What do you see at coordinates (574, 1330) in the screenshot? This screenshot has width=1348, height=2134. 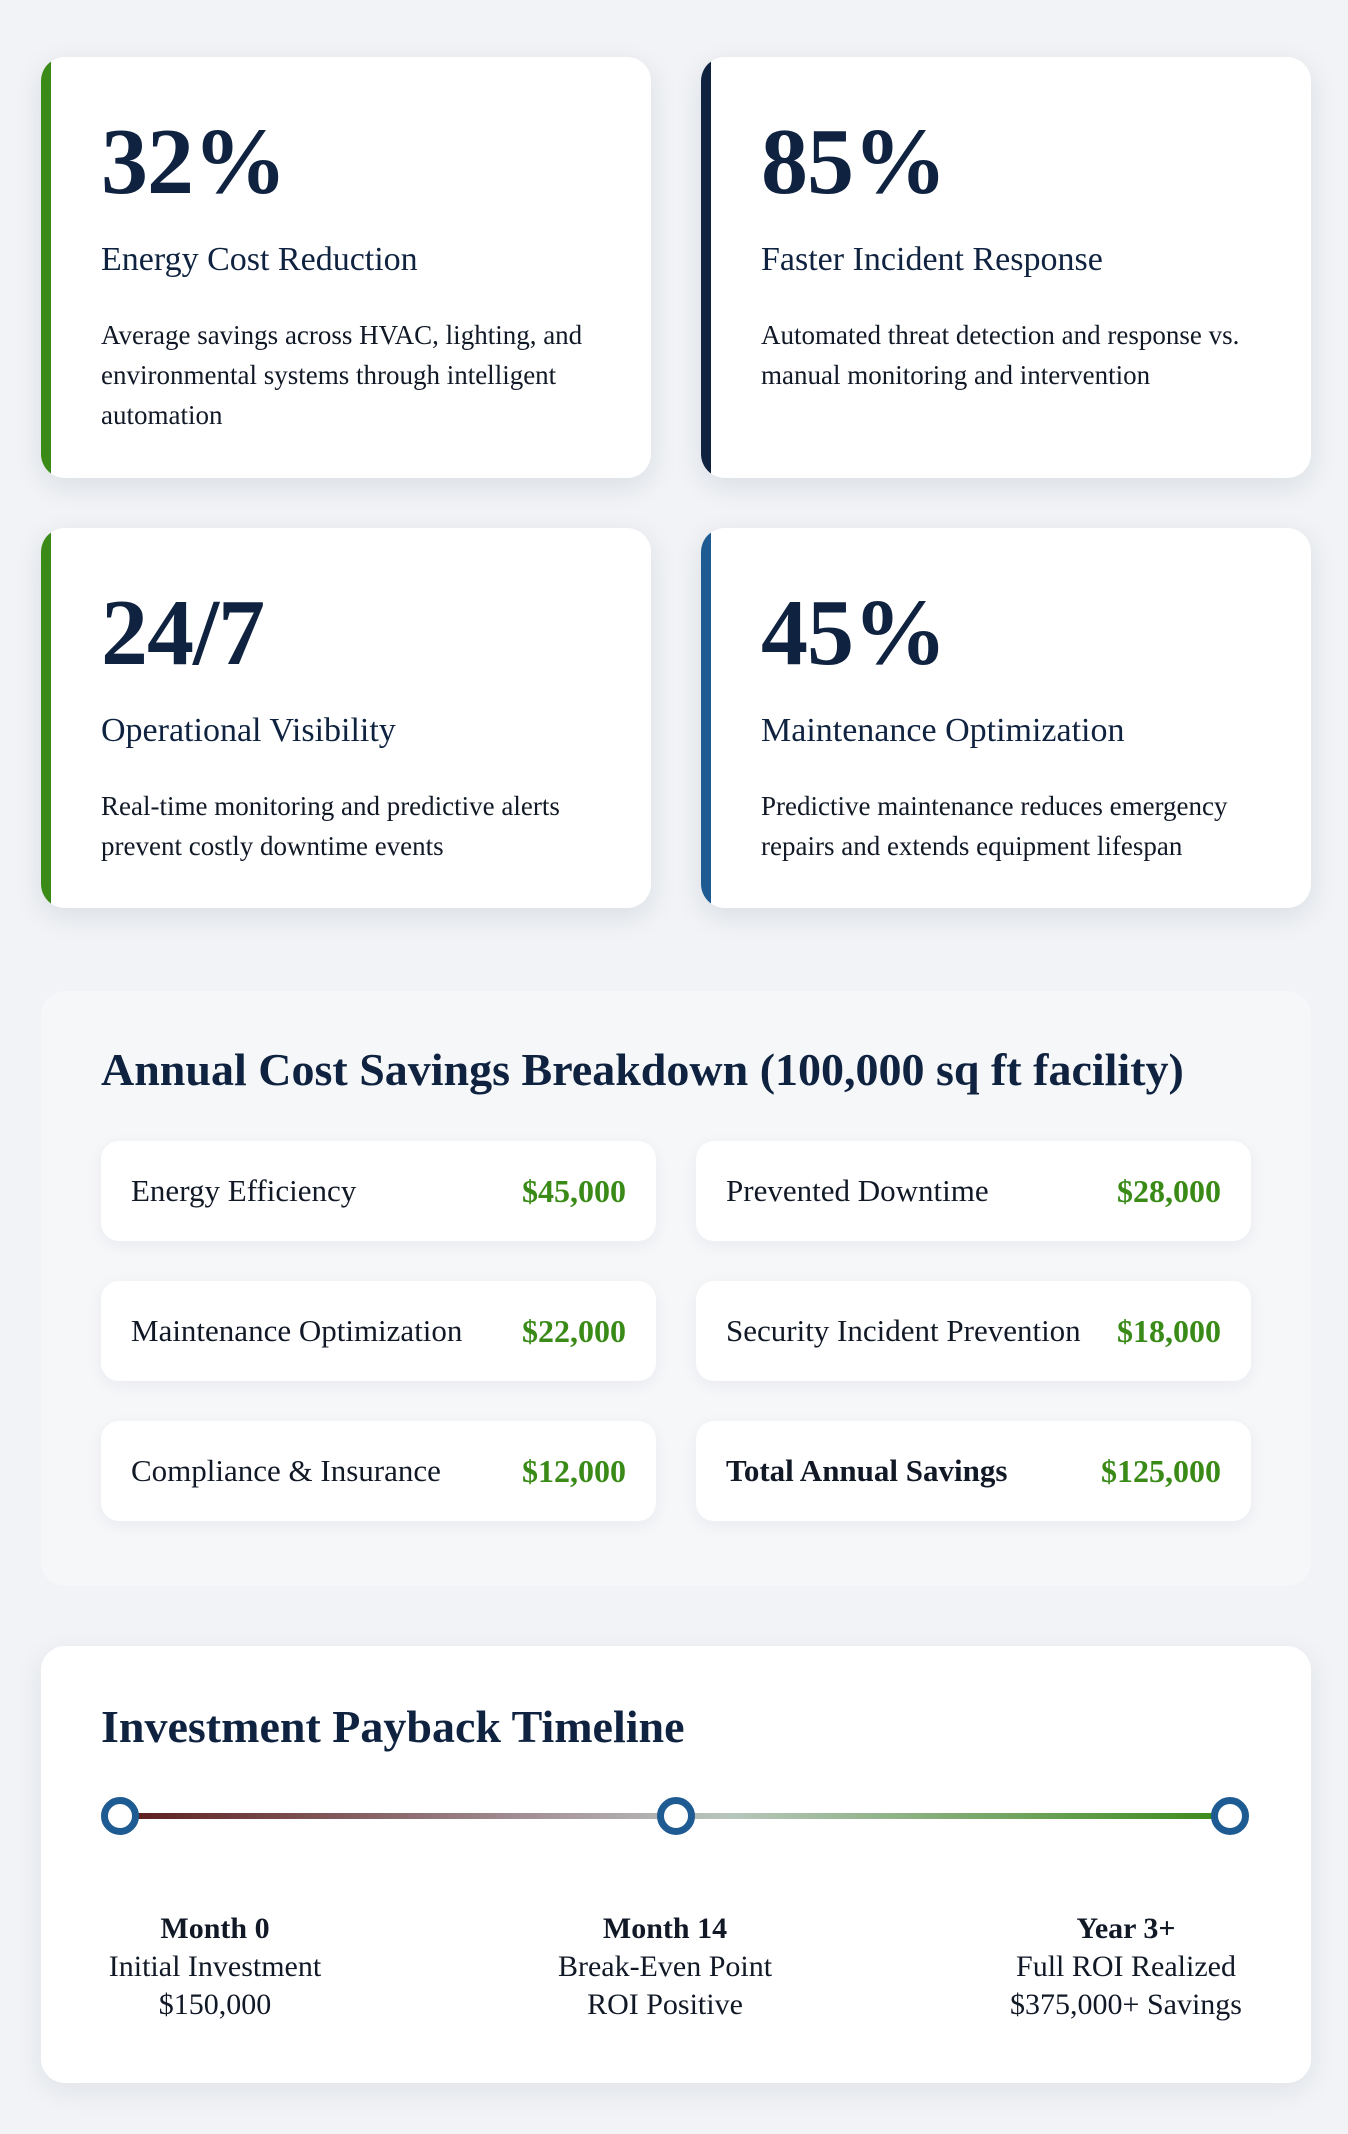 I see `savings-amount: $22,000` at bounding box center [574, 1330].